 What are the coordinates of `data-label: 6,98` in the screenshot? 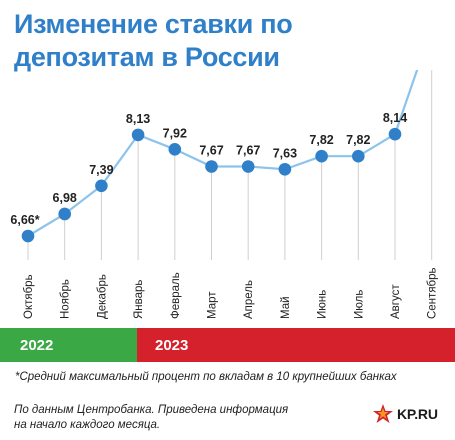 It's located at (65, 198).